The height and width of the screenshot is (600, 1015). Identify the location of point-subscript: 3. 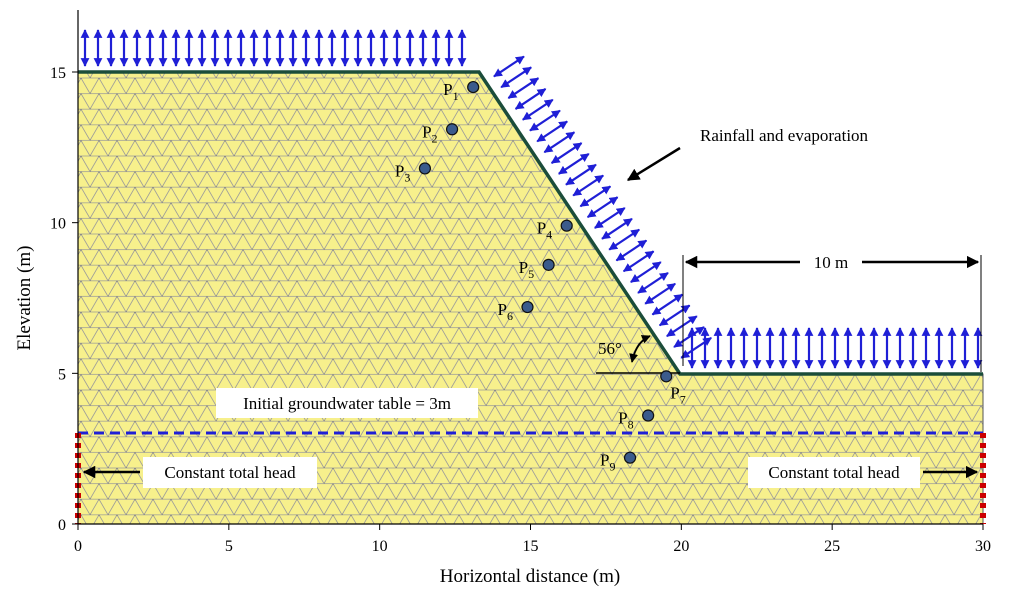
(407, 177).